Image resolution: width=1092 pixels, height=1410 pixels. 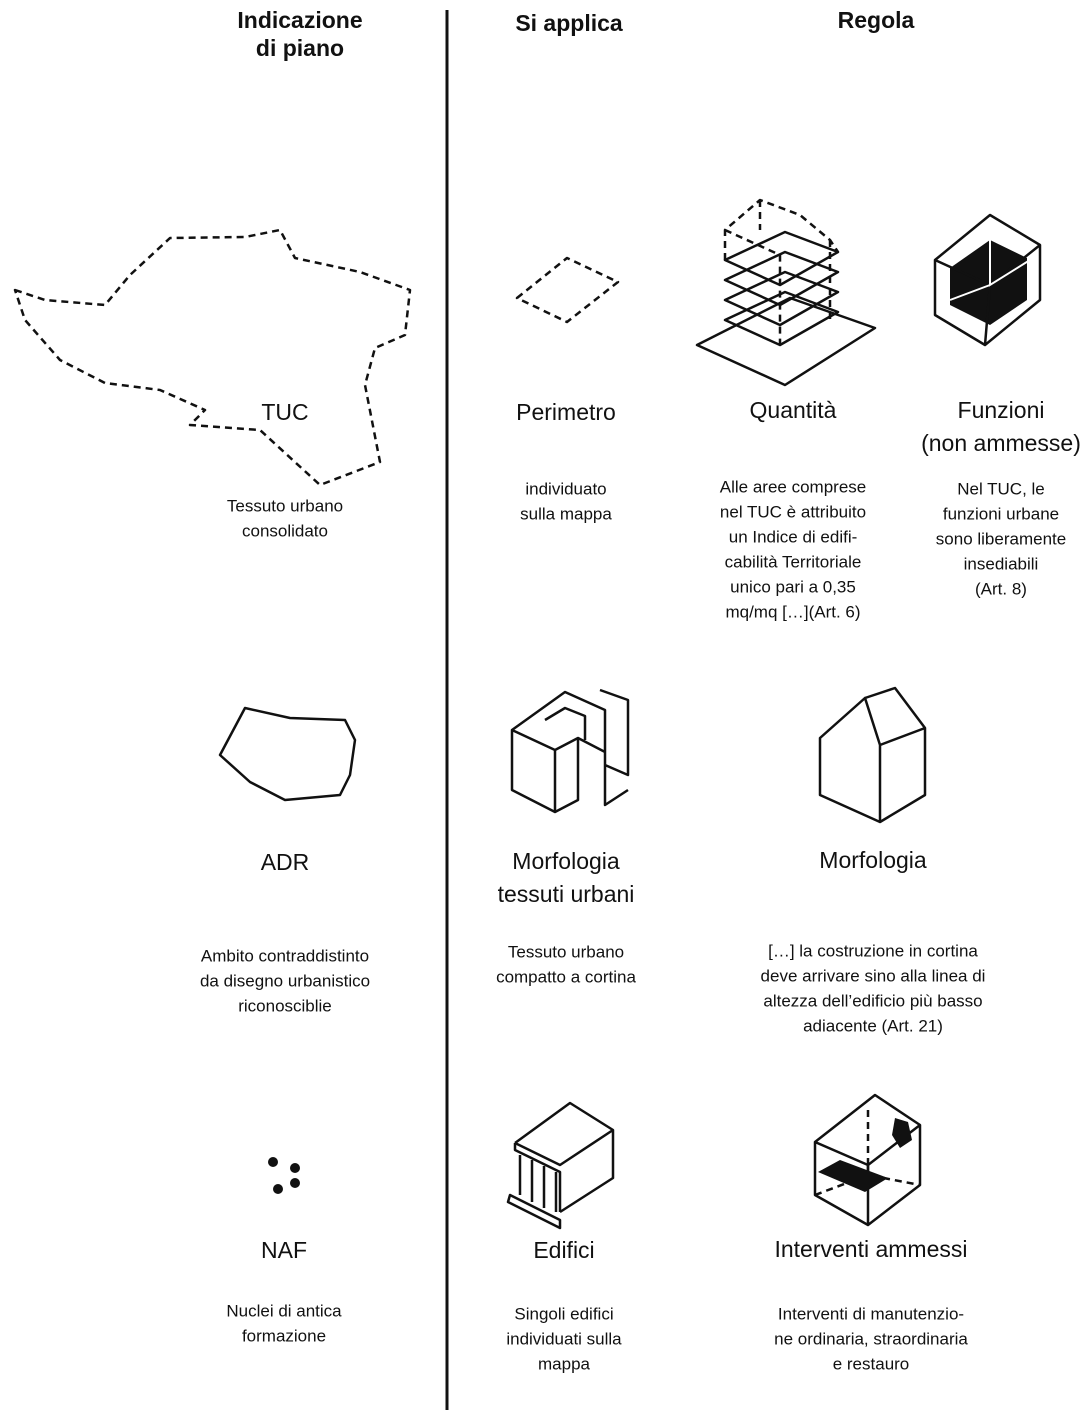 I want to click on naf-icon, so click(x=284, y=1175).